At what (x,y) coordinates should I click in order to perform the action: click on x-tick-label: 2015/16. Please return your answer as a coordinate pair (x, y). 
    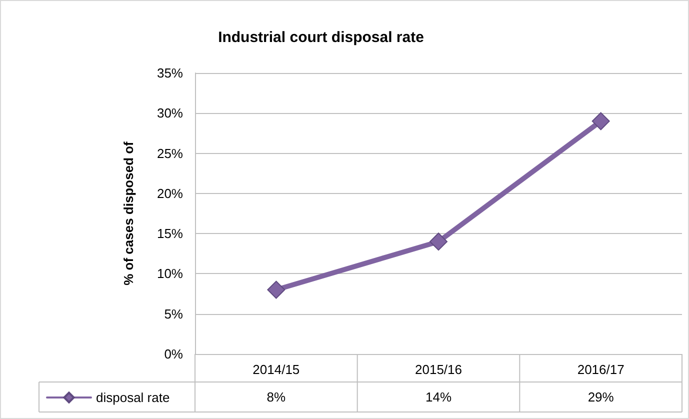
    Looking at the image, I should click on (438, 369).